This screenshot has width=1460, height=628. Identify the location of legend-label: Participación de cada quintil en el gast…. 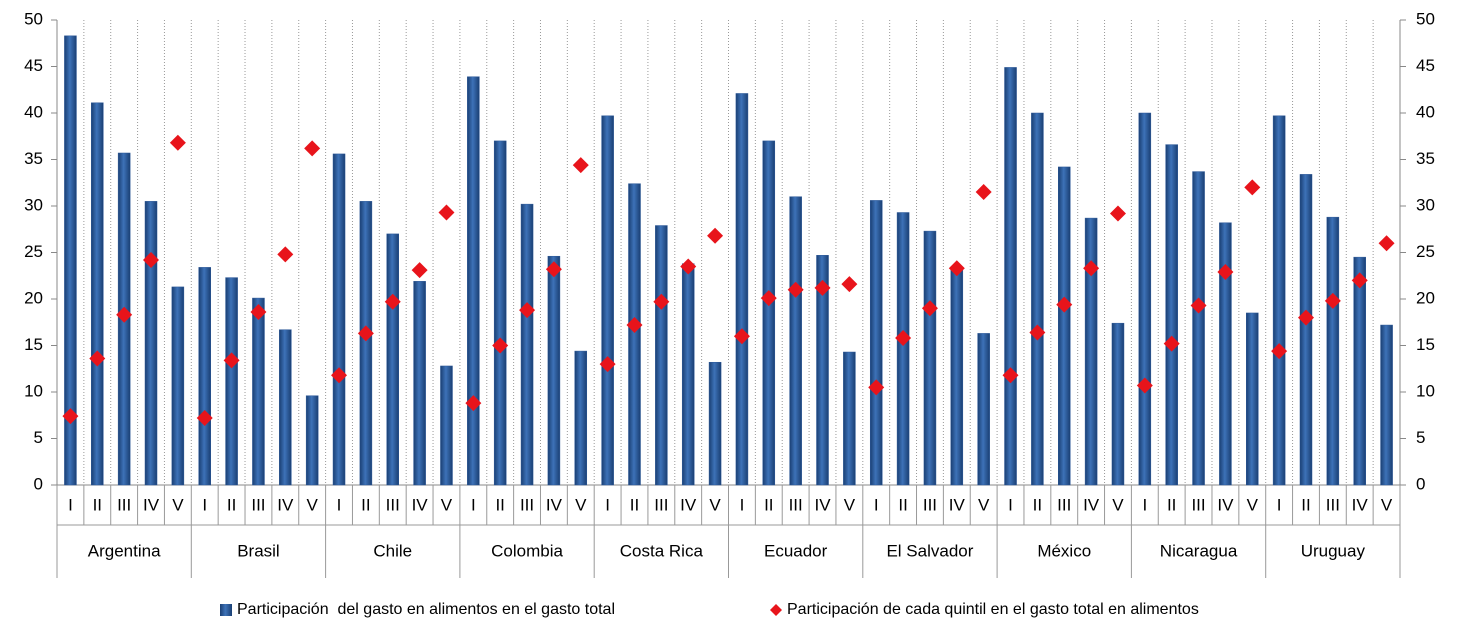
(993, 609).